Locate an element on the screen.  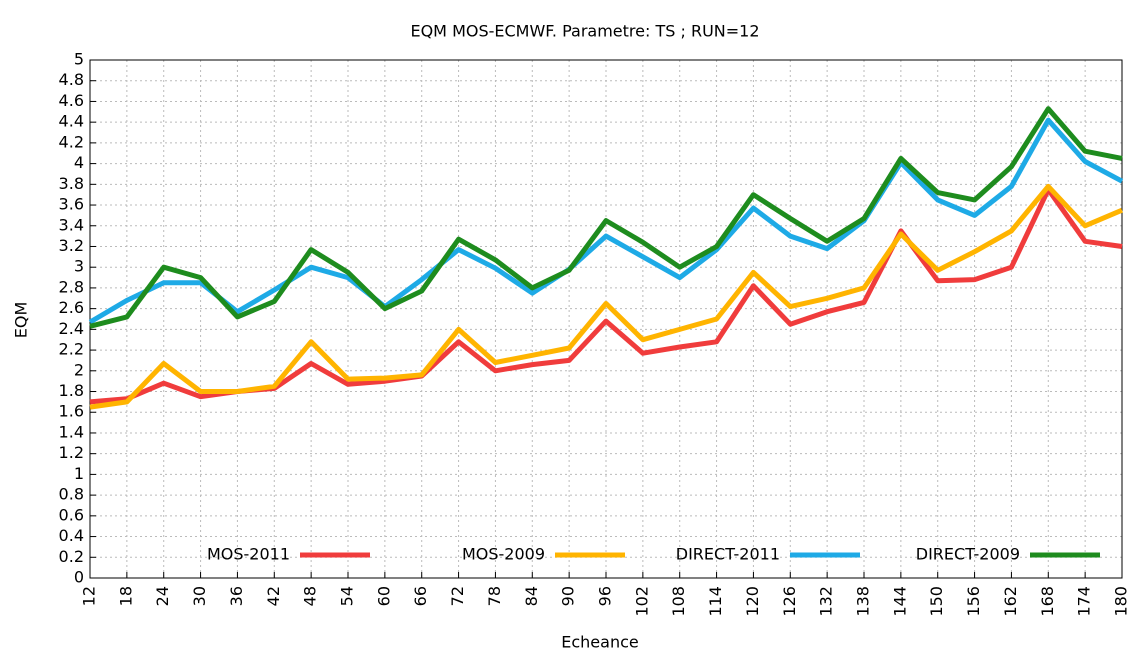
y-tick-label: 4.6 is located at coordinates (71, 100).